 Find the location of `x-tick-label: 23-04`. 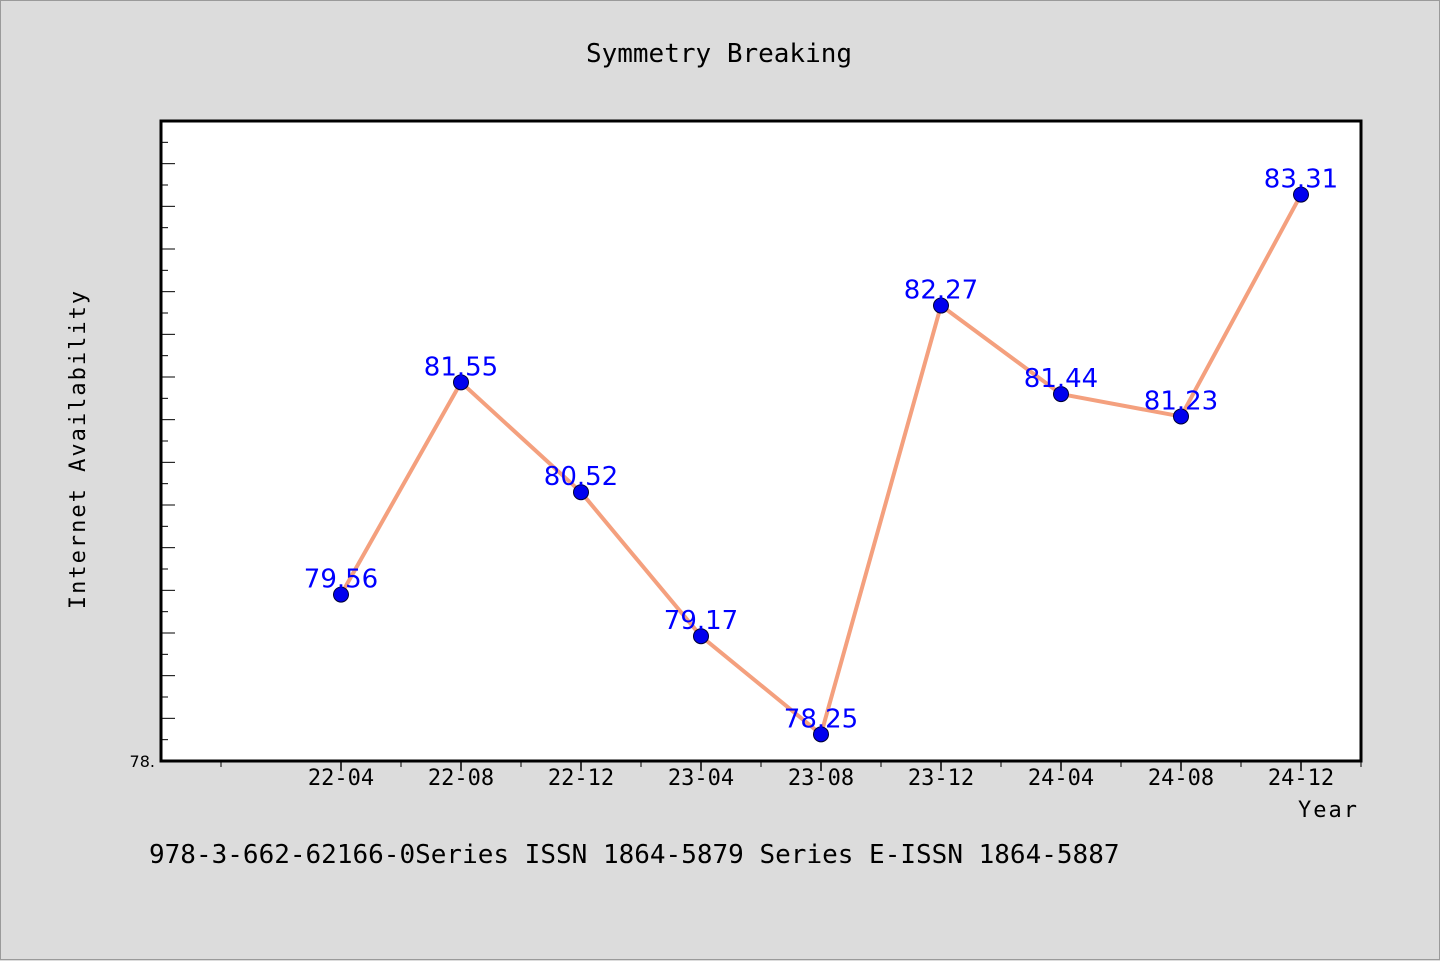

x-tick-label: 23-04 is located at coordinates (701, 778).